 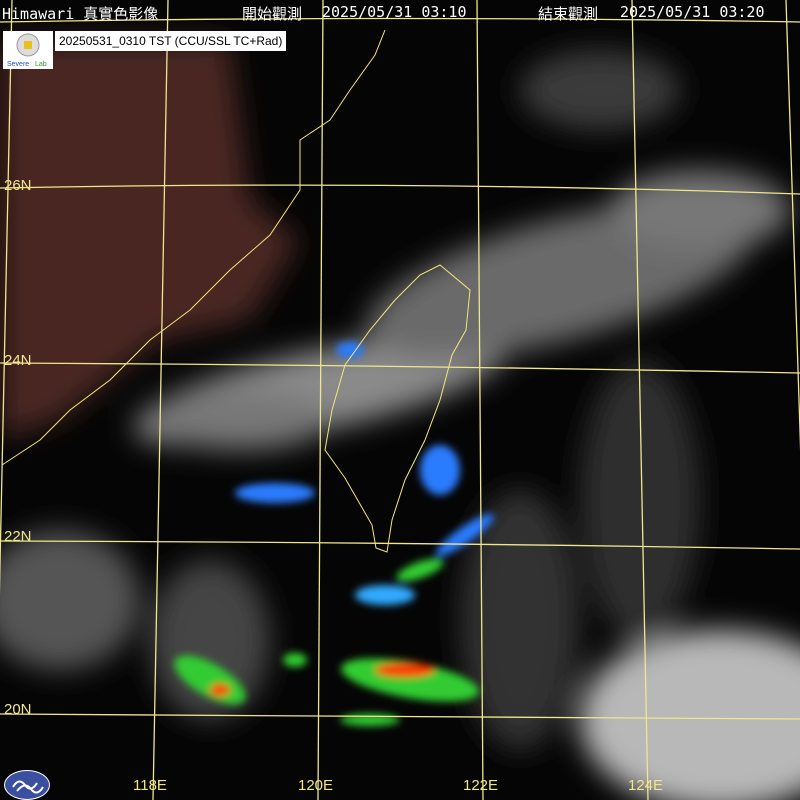 What do you see at coordinates (568, 14) in the screenshot?
I see `end-label: 結束觀測` at bounding box center [568, 14].